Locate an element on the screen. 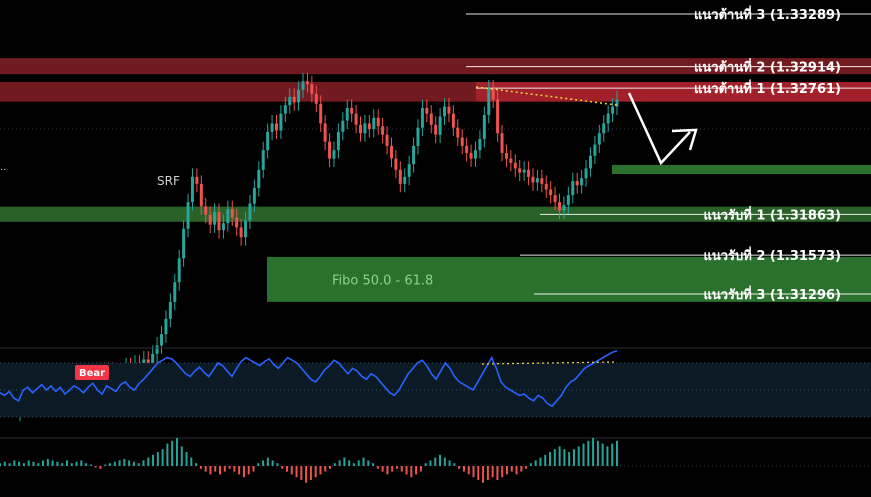 The image size is (871, 497). rsi-line is located at coordinates (309, 379).